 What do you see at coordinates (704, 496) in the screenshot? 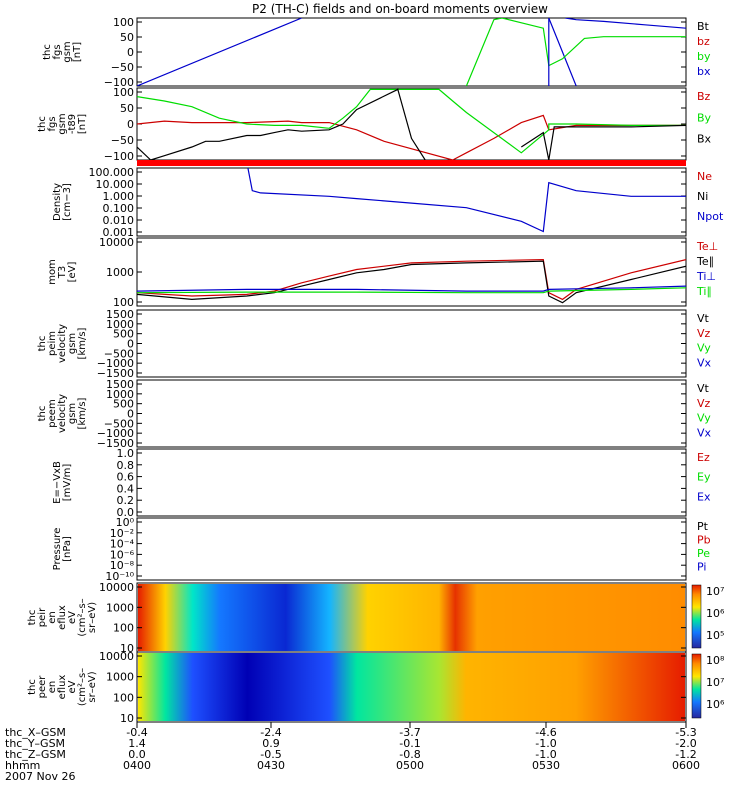
I see `legend-entry: Ex` at bounding box center [704, 496].